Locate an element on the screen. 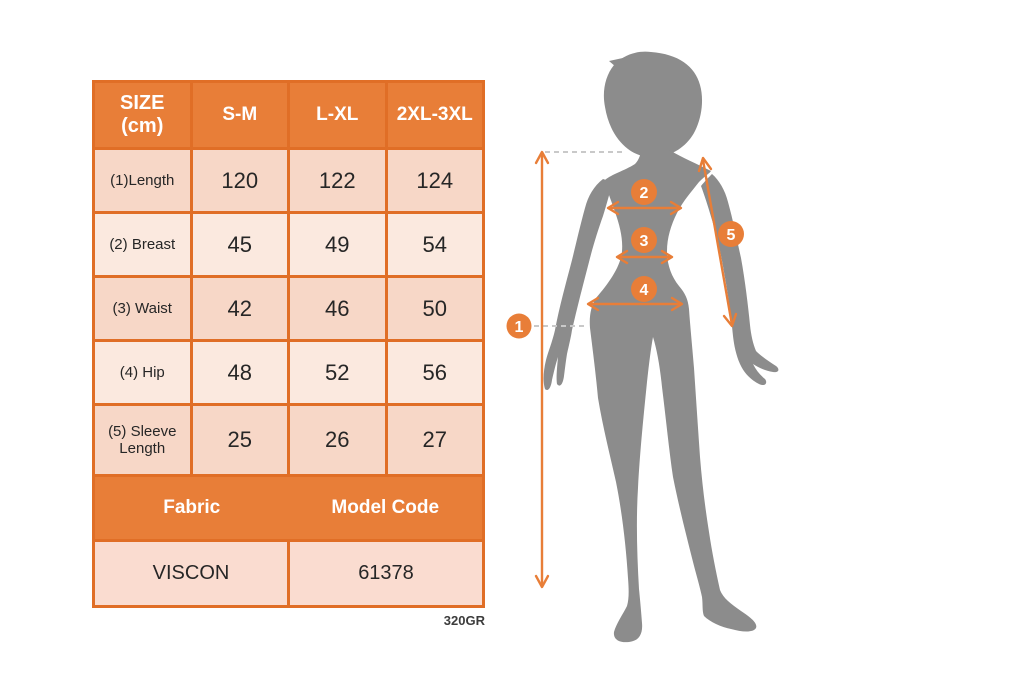 This screenshot has height=675, width=1024. length-arrow is located at coordinates (542, 369).